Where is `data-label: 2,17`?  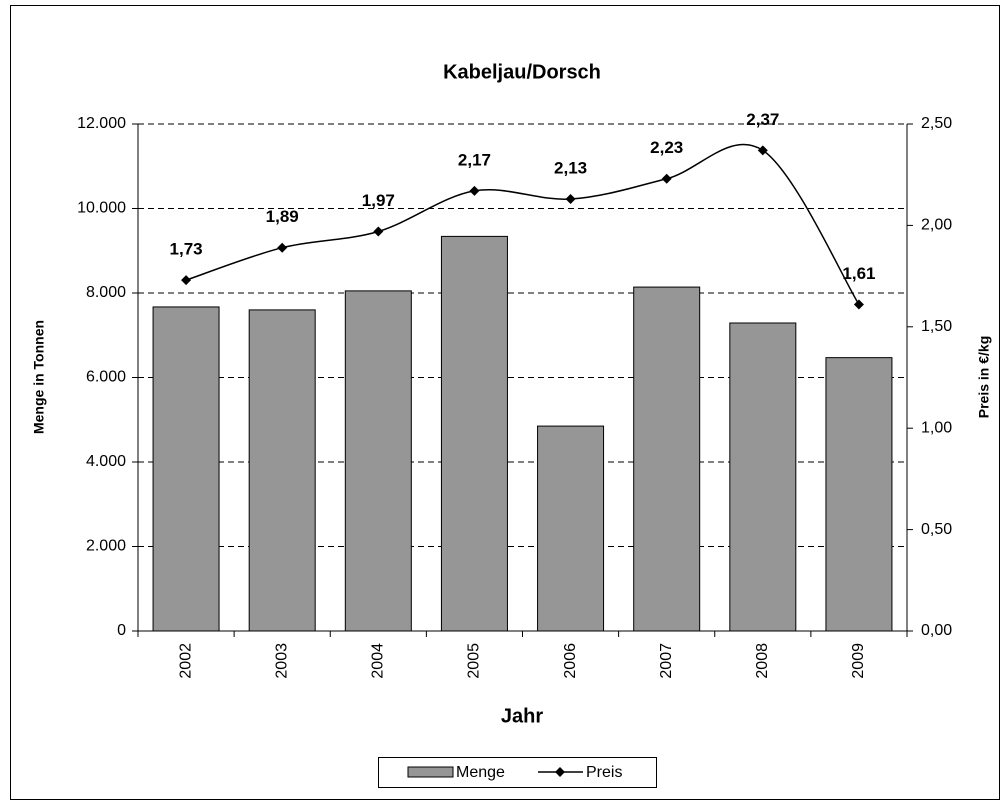
data-label: 2,17 is located at coordinates (474, 159).